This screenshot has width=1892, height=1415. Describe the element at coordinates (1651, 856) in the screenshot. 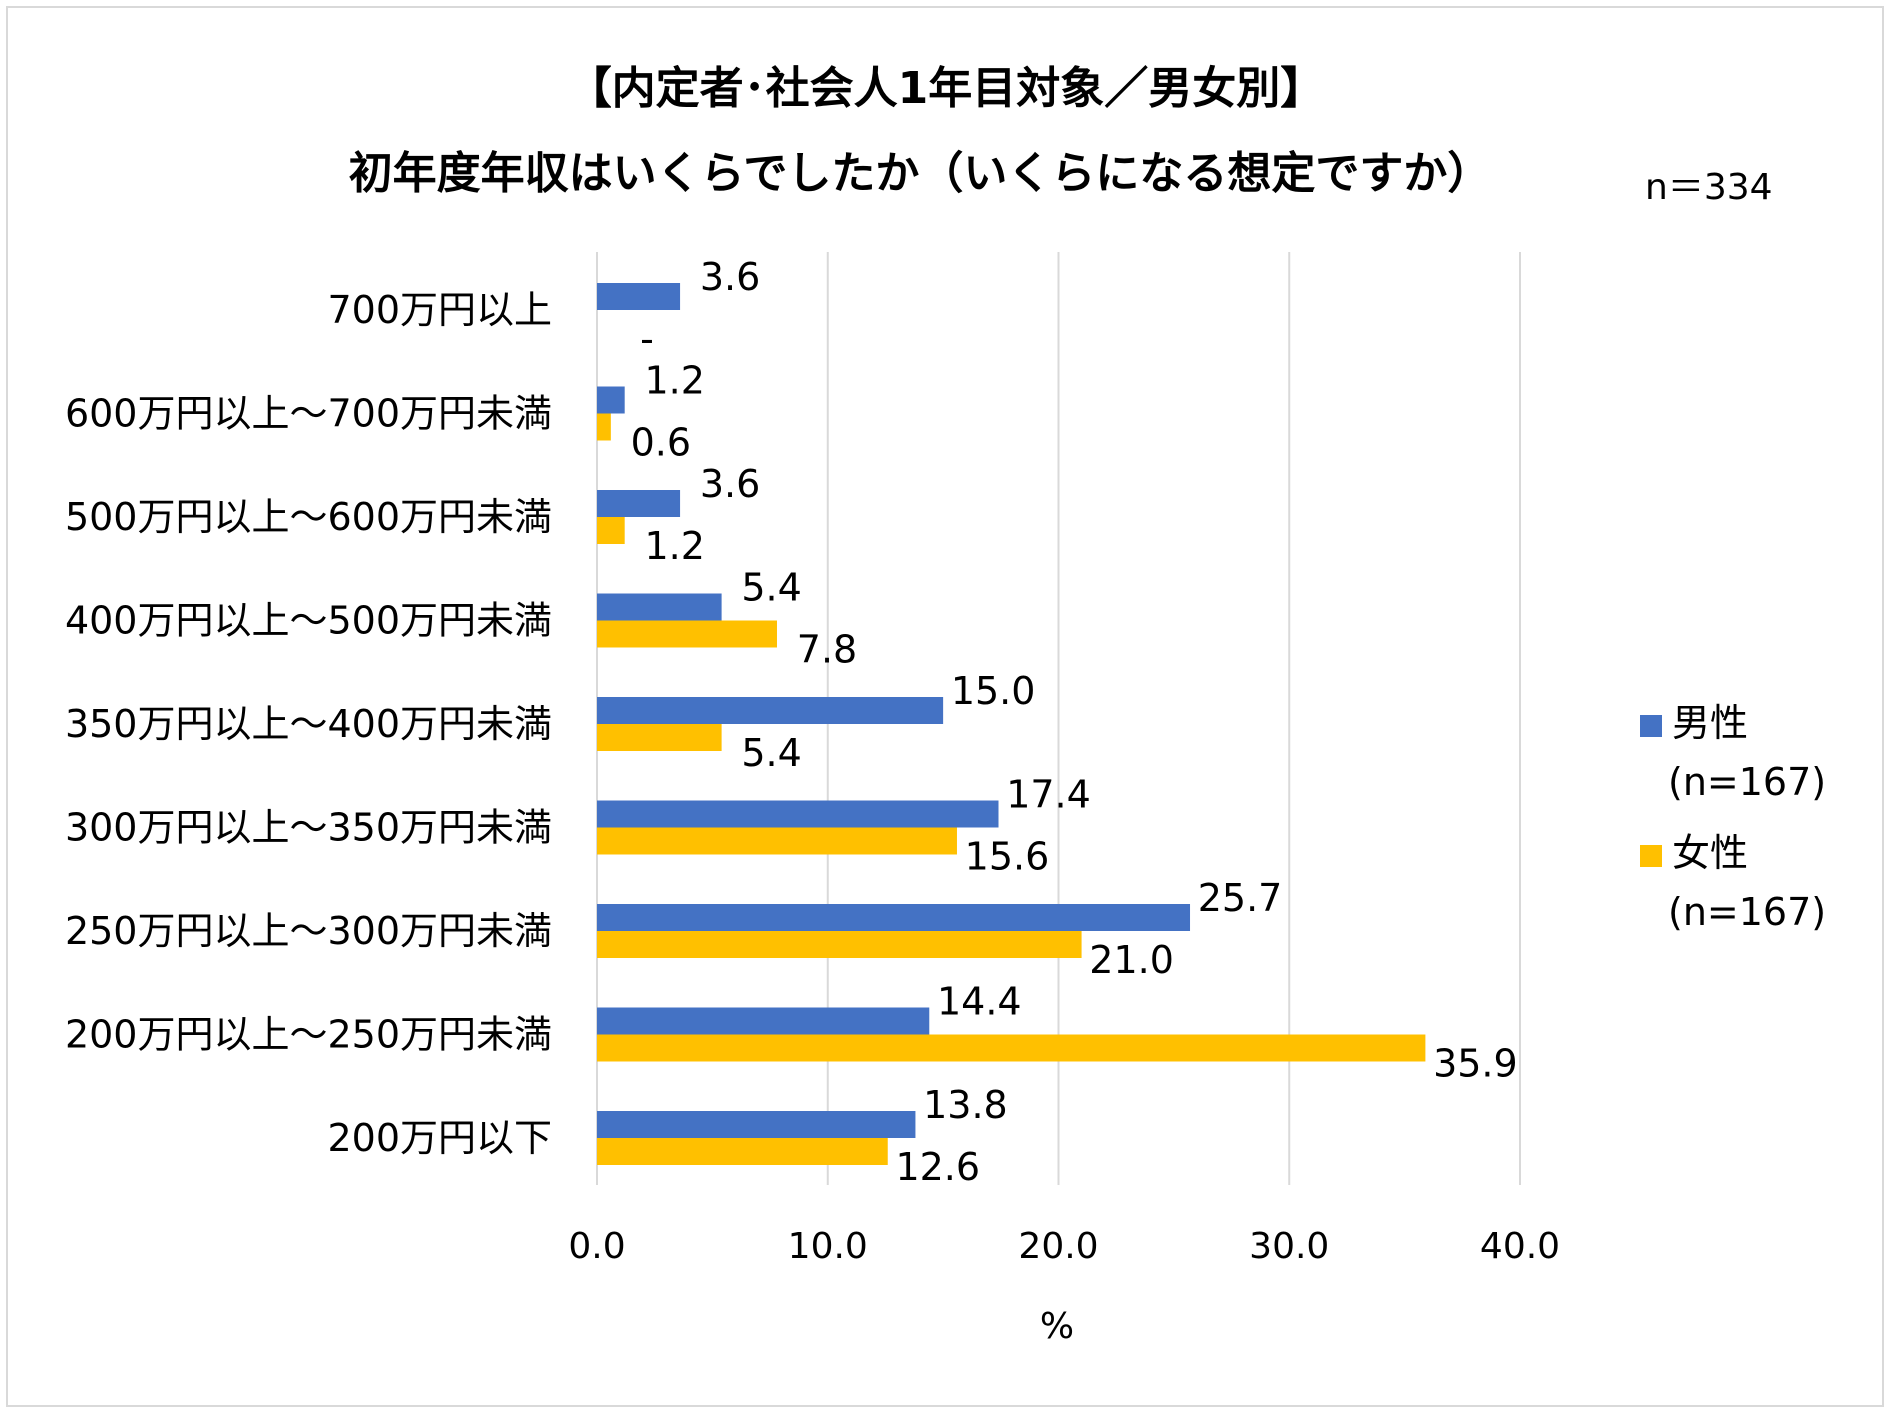

I see `legend-swatch-female` at that location.